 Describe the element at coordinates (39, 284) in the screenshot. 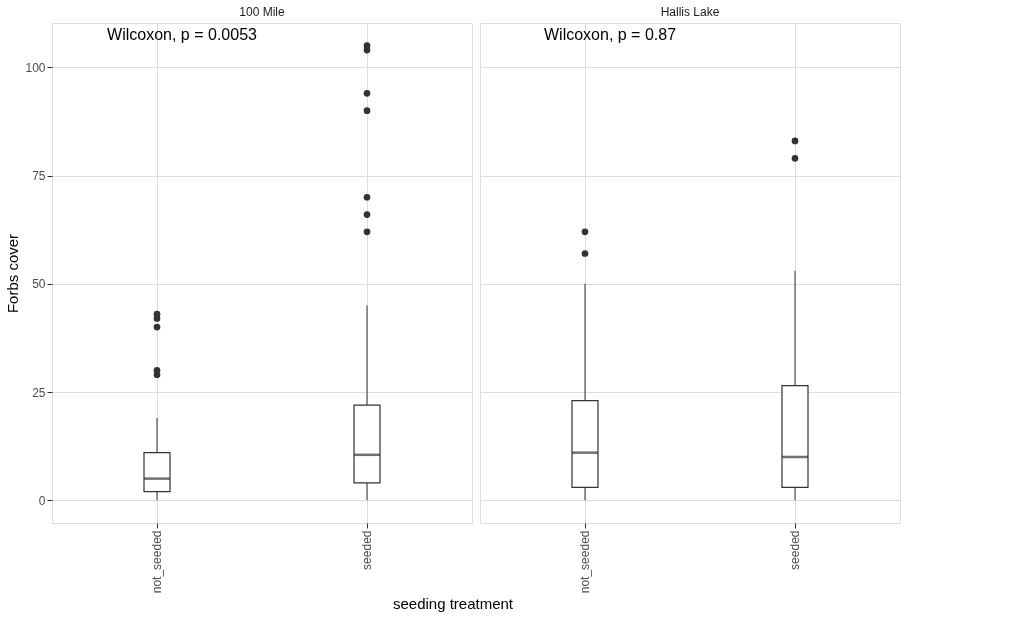

I see `y-tick-label: 50` at that location.